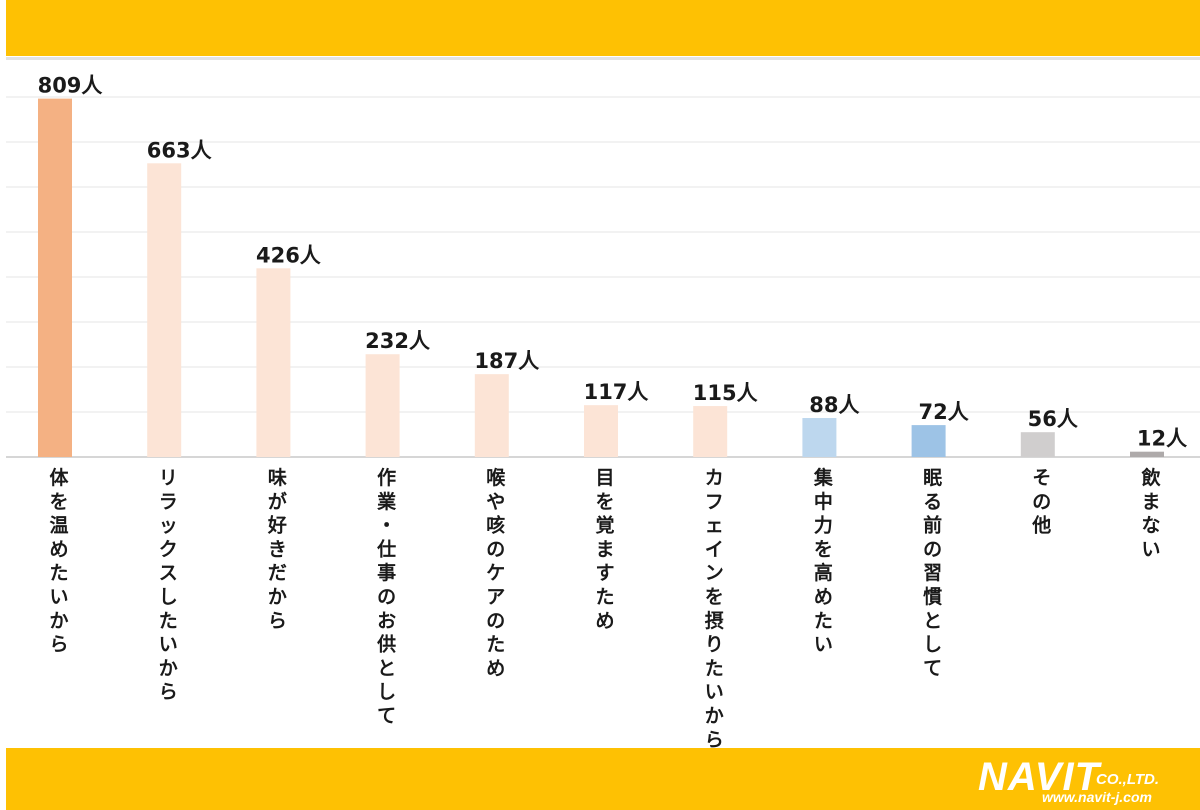 This screenshot has height=810, width=1200. Describe the element at coordinates (1041, 502) in the screenshot. I see `category-label: その他` at that location.